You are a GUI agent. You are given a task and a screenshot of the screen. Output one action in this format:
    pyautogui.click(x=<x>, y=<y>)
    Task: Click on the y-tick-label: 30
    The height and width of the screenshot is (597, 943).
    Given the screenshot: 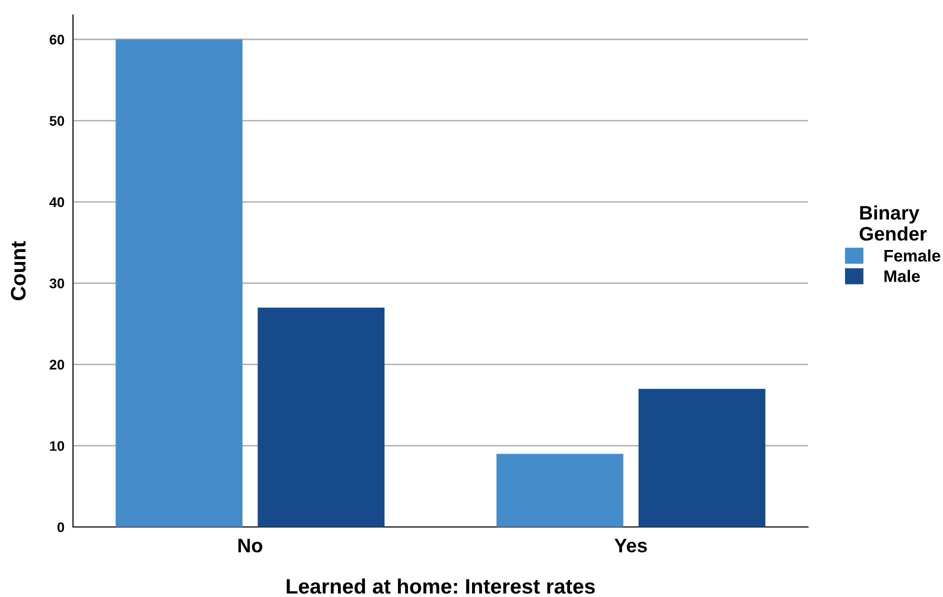 What is the action you would take?
    pyautogui.click(x=57, y=283)
    